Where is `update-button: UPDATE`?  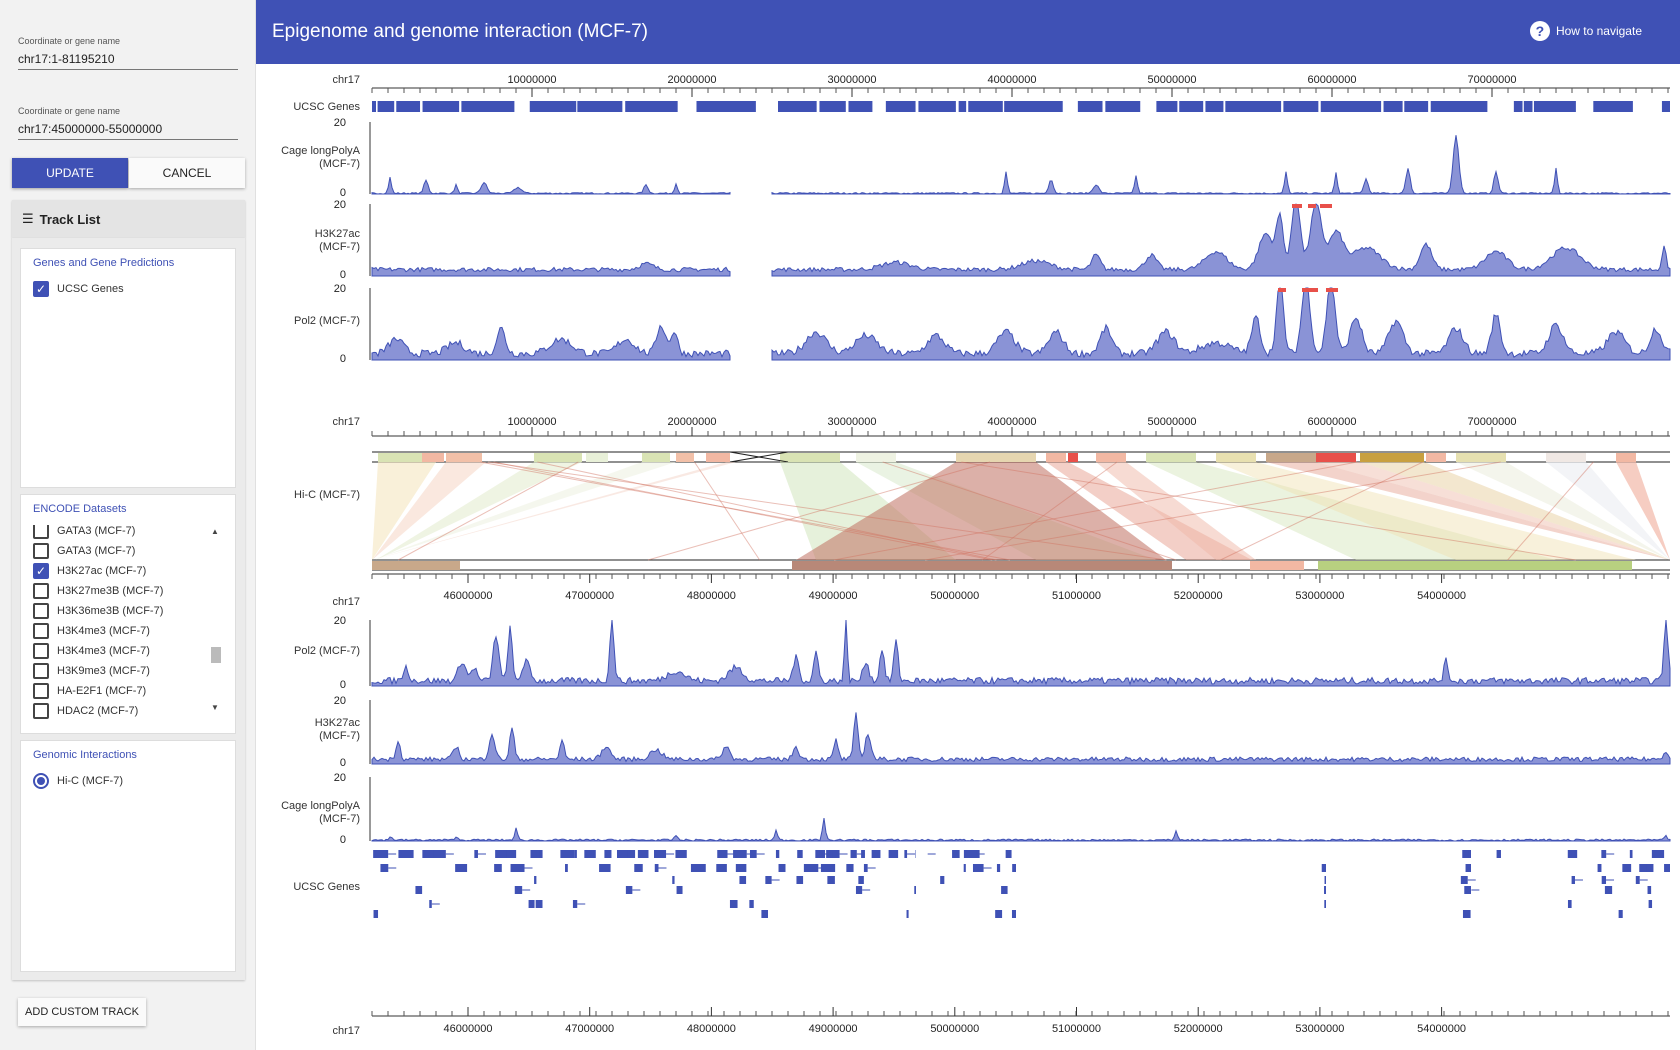
update-button: UPDATE is located at coordinates (70, 173).